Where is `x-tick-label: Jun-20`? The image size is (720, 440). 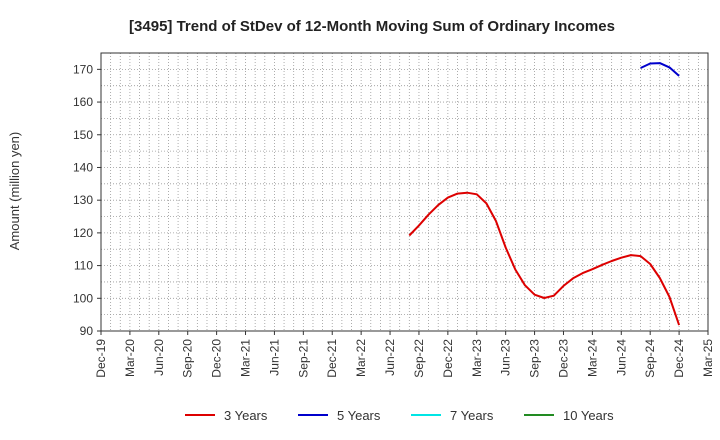 x-tick-label: Jun-20 is located at coordinates (159, 357).